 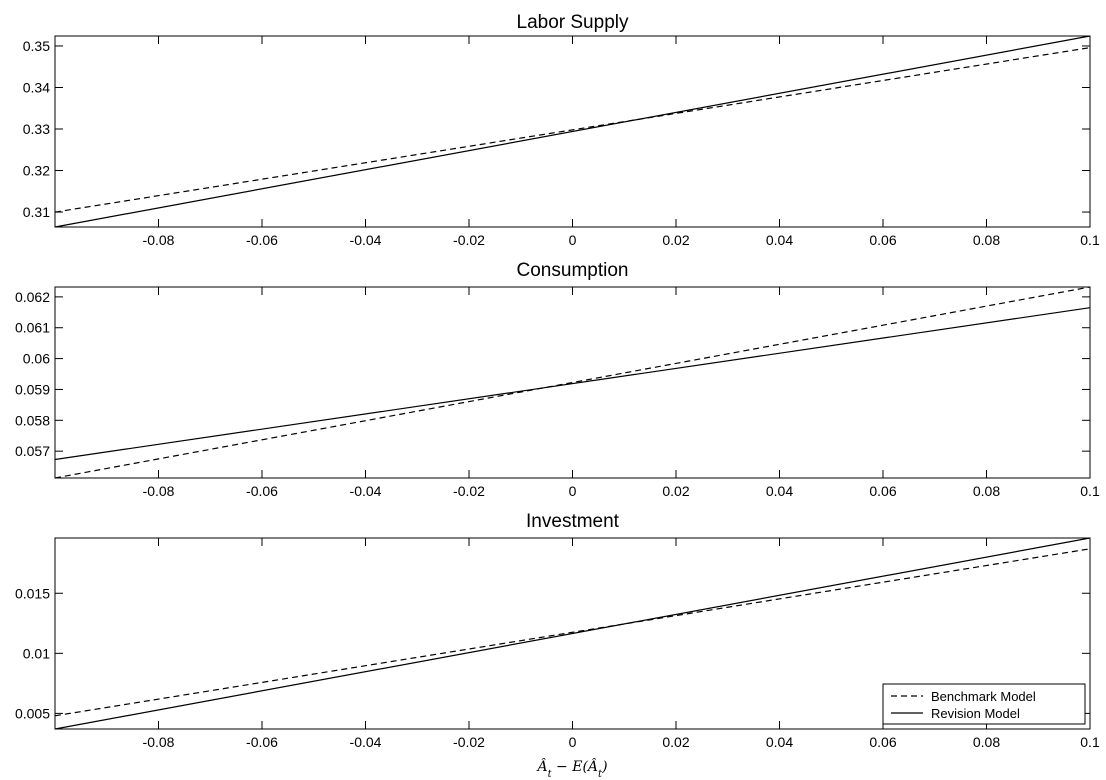 What do you see at coordinates (36, 653) in the screenshot?
I see `y-tick-label: 0.01` at bounding box center [36, 653].